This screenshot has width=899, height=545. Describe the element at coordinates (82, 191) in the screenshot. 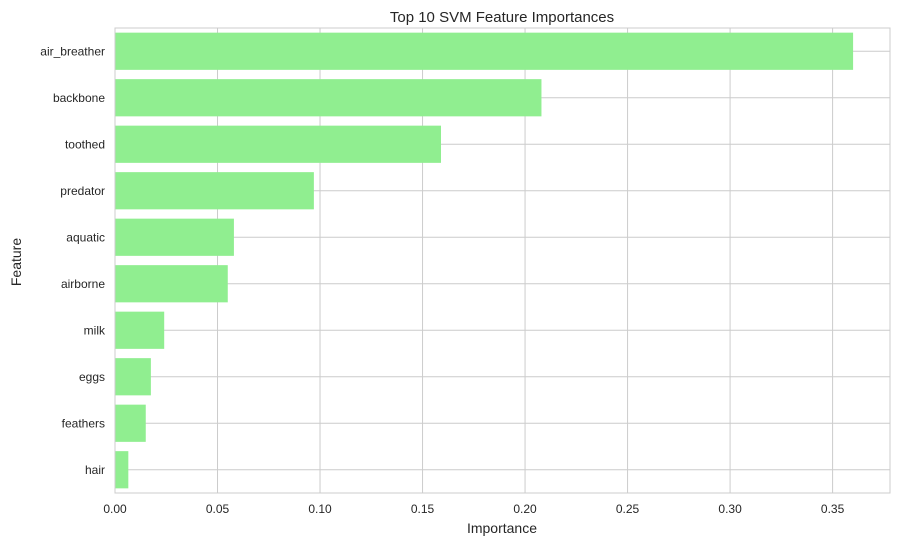

I see `y-tick-label: predator` at that location.